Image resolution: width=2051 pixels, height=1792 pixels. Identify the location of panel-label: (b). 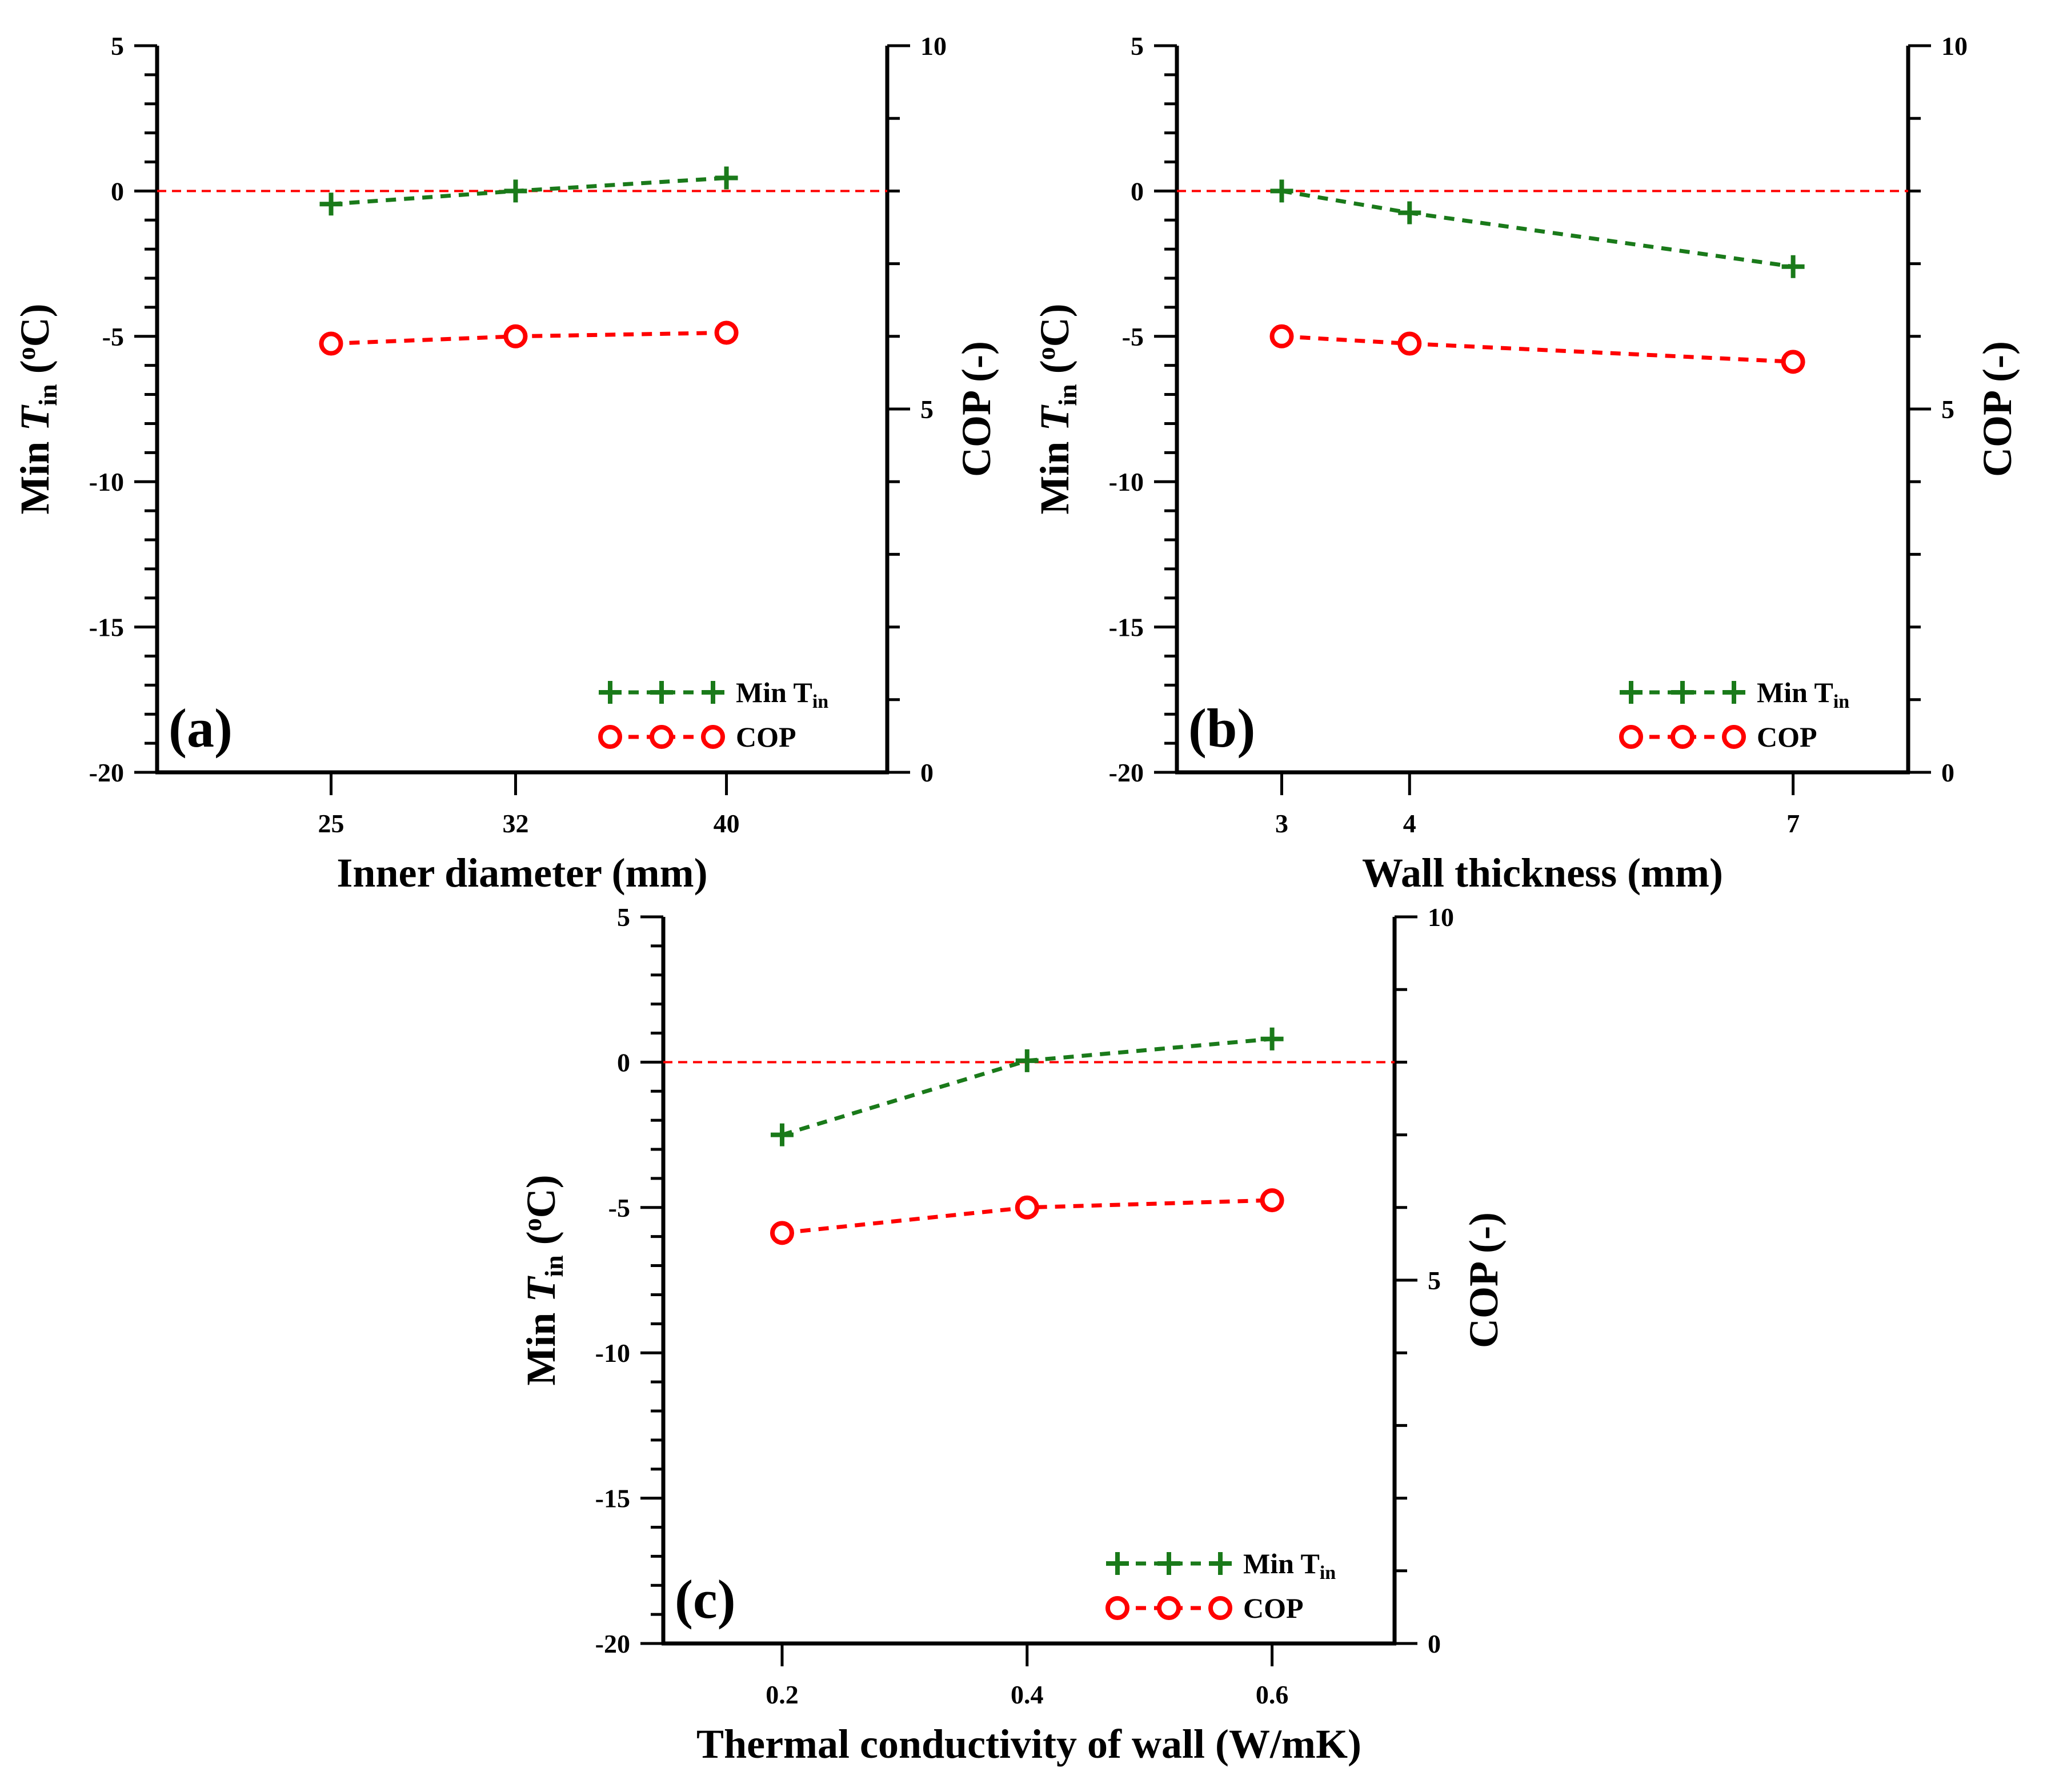
(1221, 728).